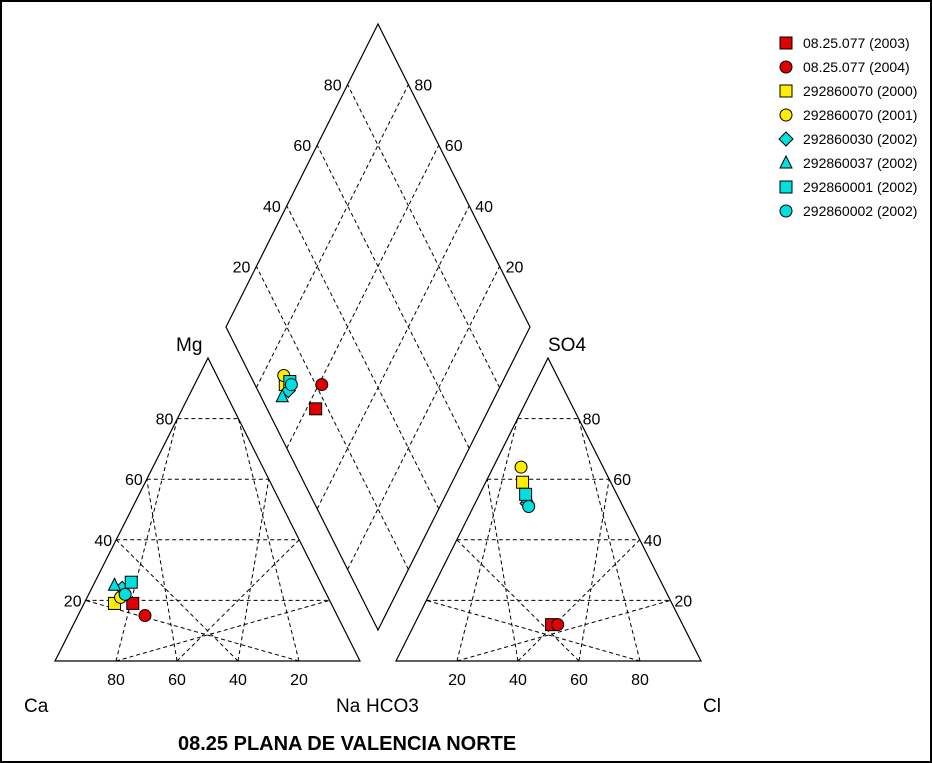  I want to click on diamond-tick-left: 20, so click(242, 267).